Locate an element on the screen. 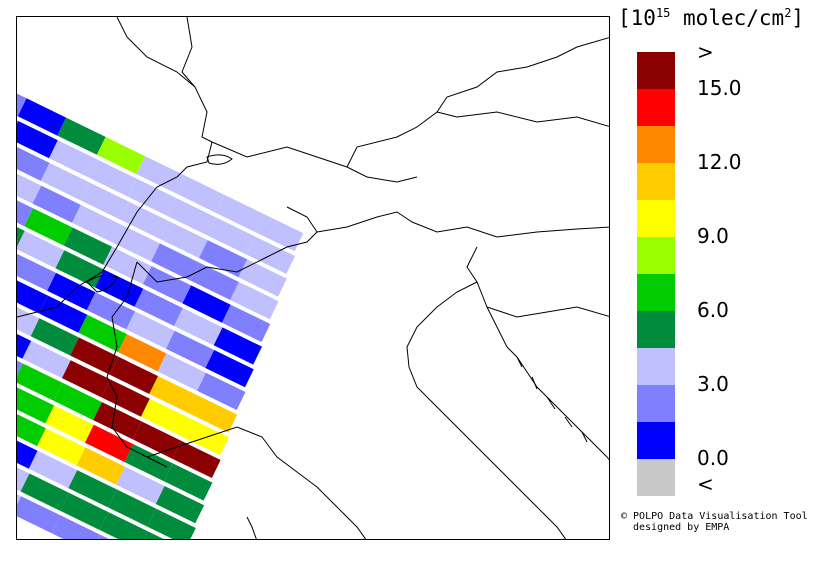 The image size is (813, 566). lake-constance is located at coordinates (219, 159).